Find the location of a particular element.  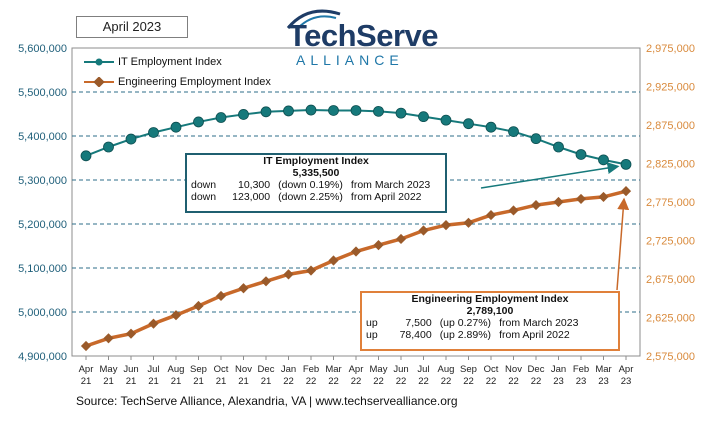

legend-item-eng: Engineering Employment Index is located at coordinates (177, 82).